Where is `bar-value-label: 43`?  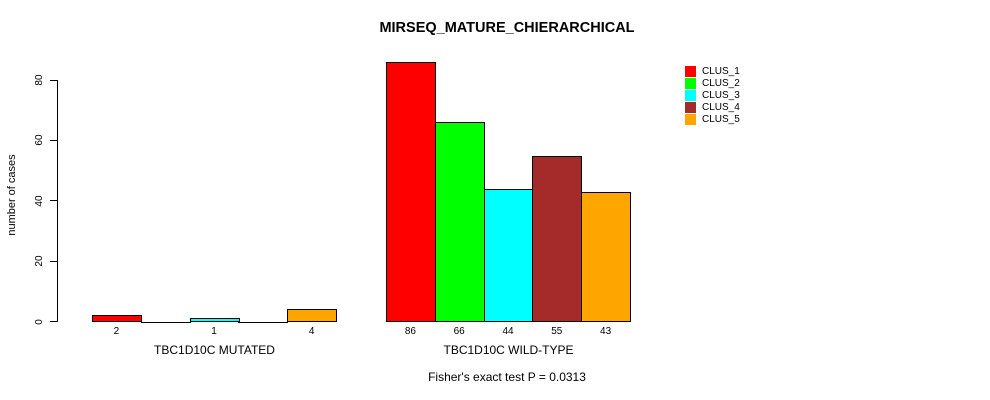 bar-value-label: 43 is located at coordinates (606, 331).